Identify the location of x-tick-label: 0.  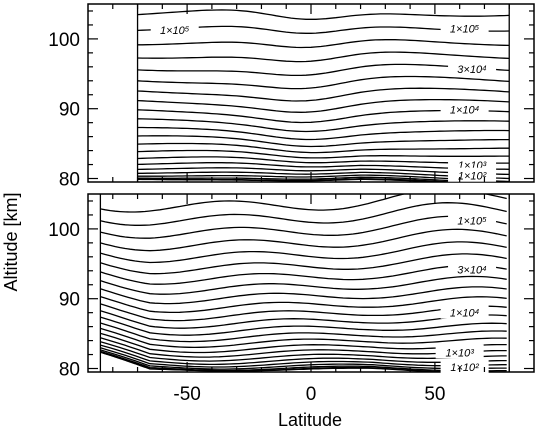
(311, 394).